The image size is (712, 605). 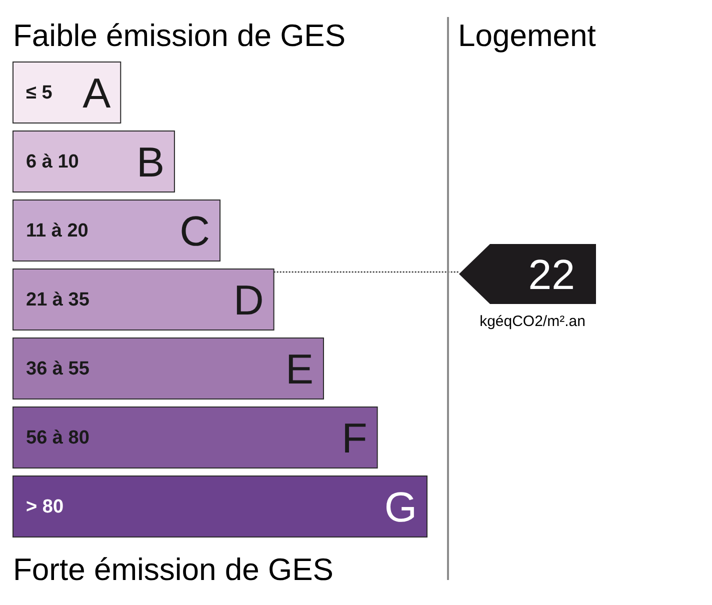 What do you see at coordinates (52, 162) in the screenshot?
I see `annotation: 6 à 10` at bounding box center [52, 162].